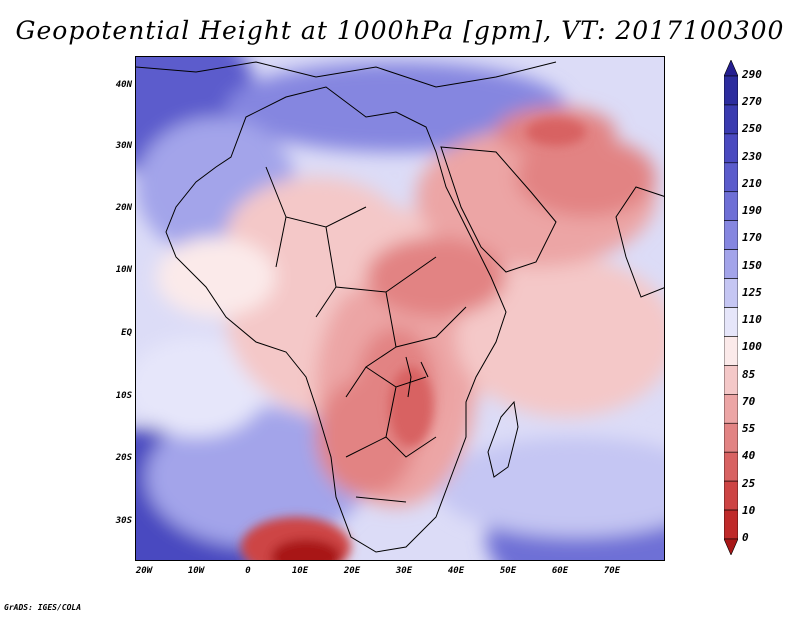 The width and height of the screenshot is (800, 618). I want to click on footer-credit: GrADS: IGES/COLA, so click(43, 607).